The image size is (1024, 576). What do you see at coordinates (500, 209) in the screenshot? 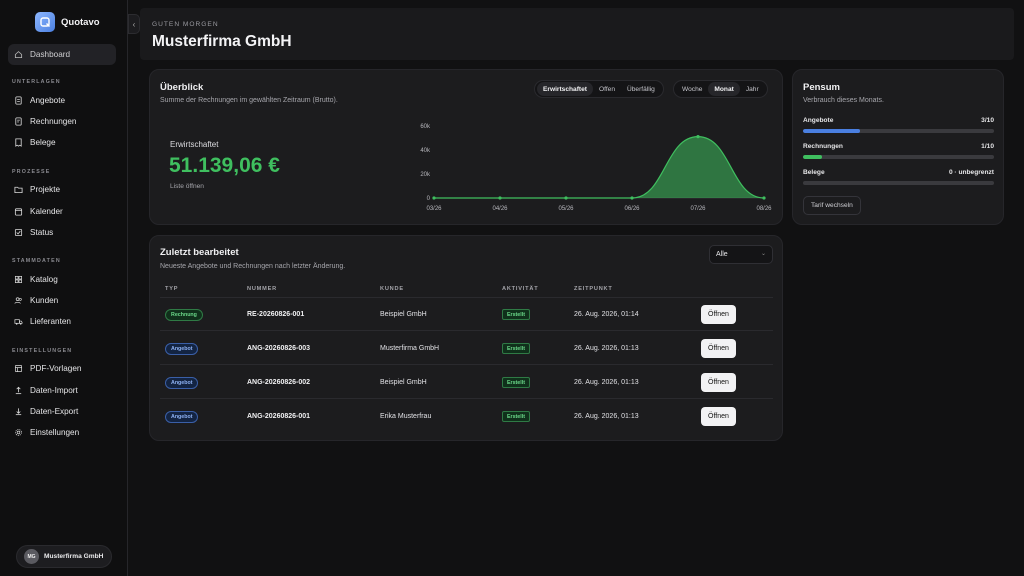
I see `x-tick-label: 04/26` at bounding box center [500, 209].